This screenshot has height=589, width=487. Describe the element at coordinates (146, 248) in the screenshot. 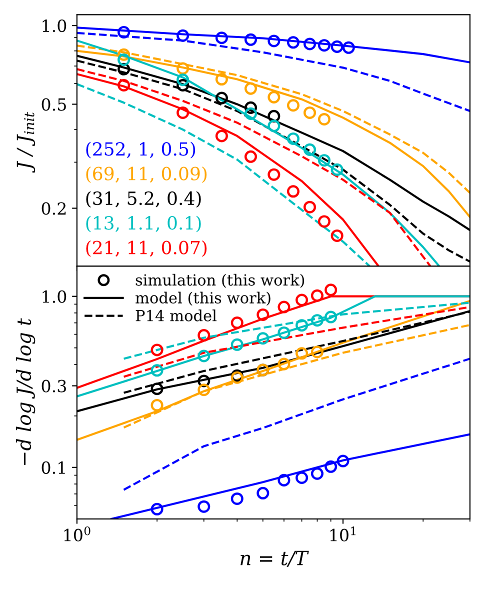

I see `annotation: (21, 11, 0.07)` at that location.